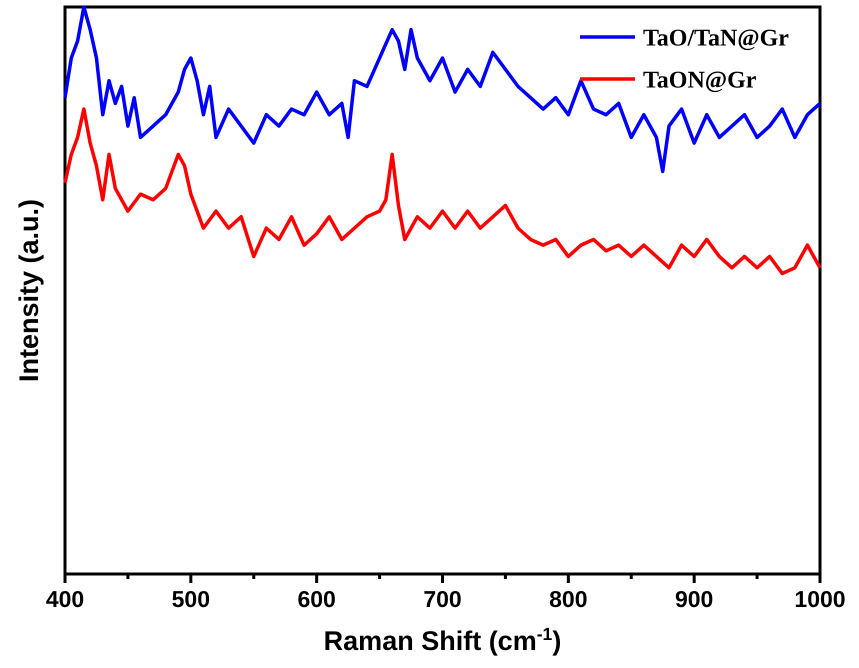  I want to click on x-tick-label: 900, so click(694, 599).